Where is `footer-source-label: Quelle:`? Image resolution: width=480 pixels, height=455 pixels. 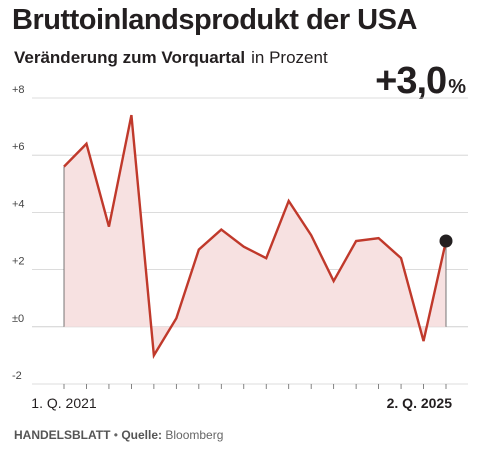
footer-source-label: Quelle: is located at coordinates (142, 435).